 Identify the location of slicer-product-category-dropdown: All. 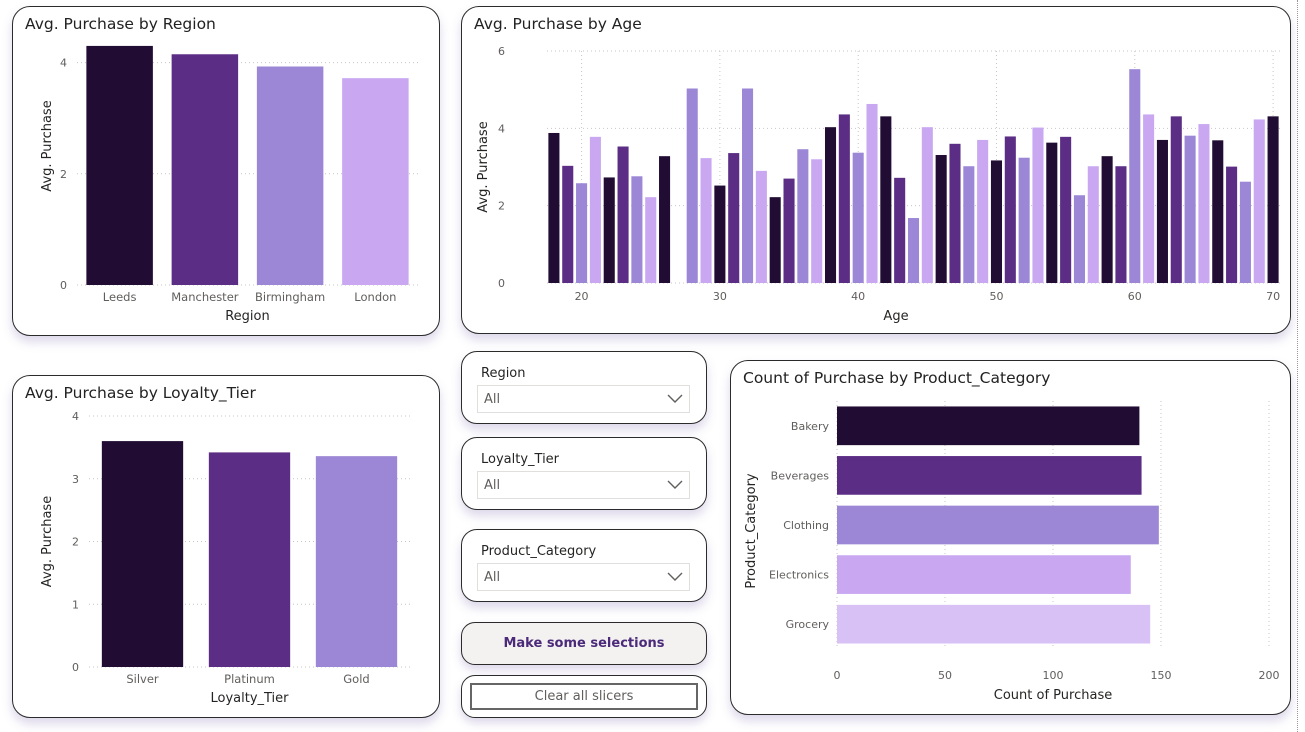
(583, 577).